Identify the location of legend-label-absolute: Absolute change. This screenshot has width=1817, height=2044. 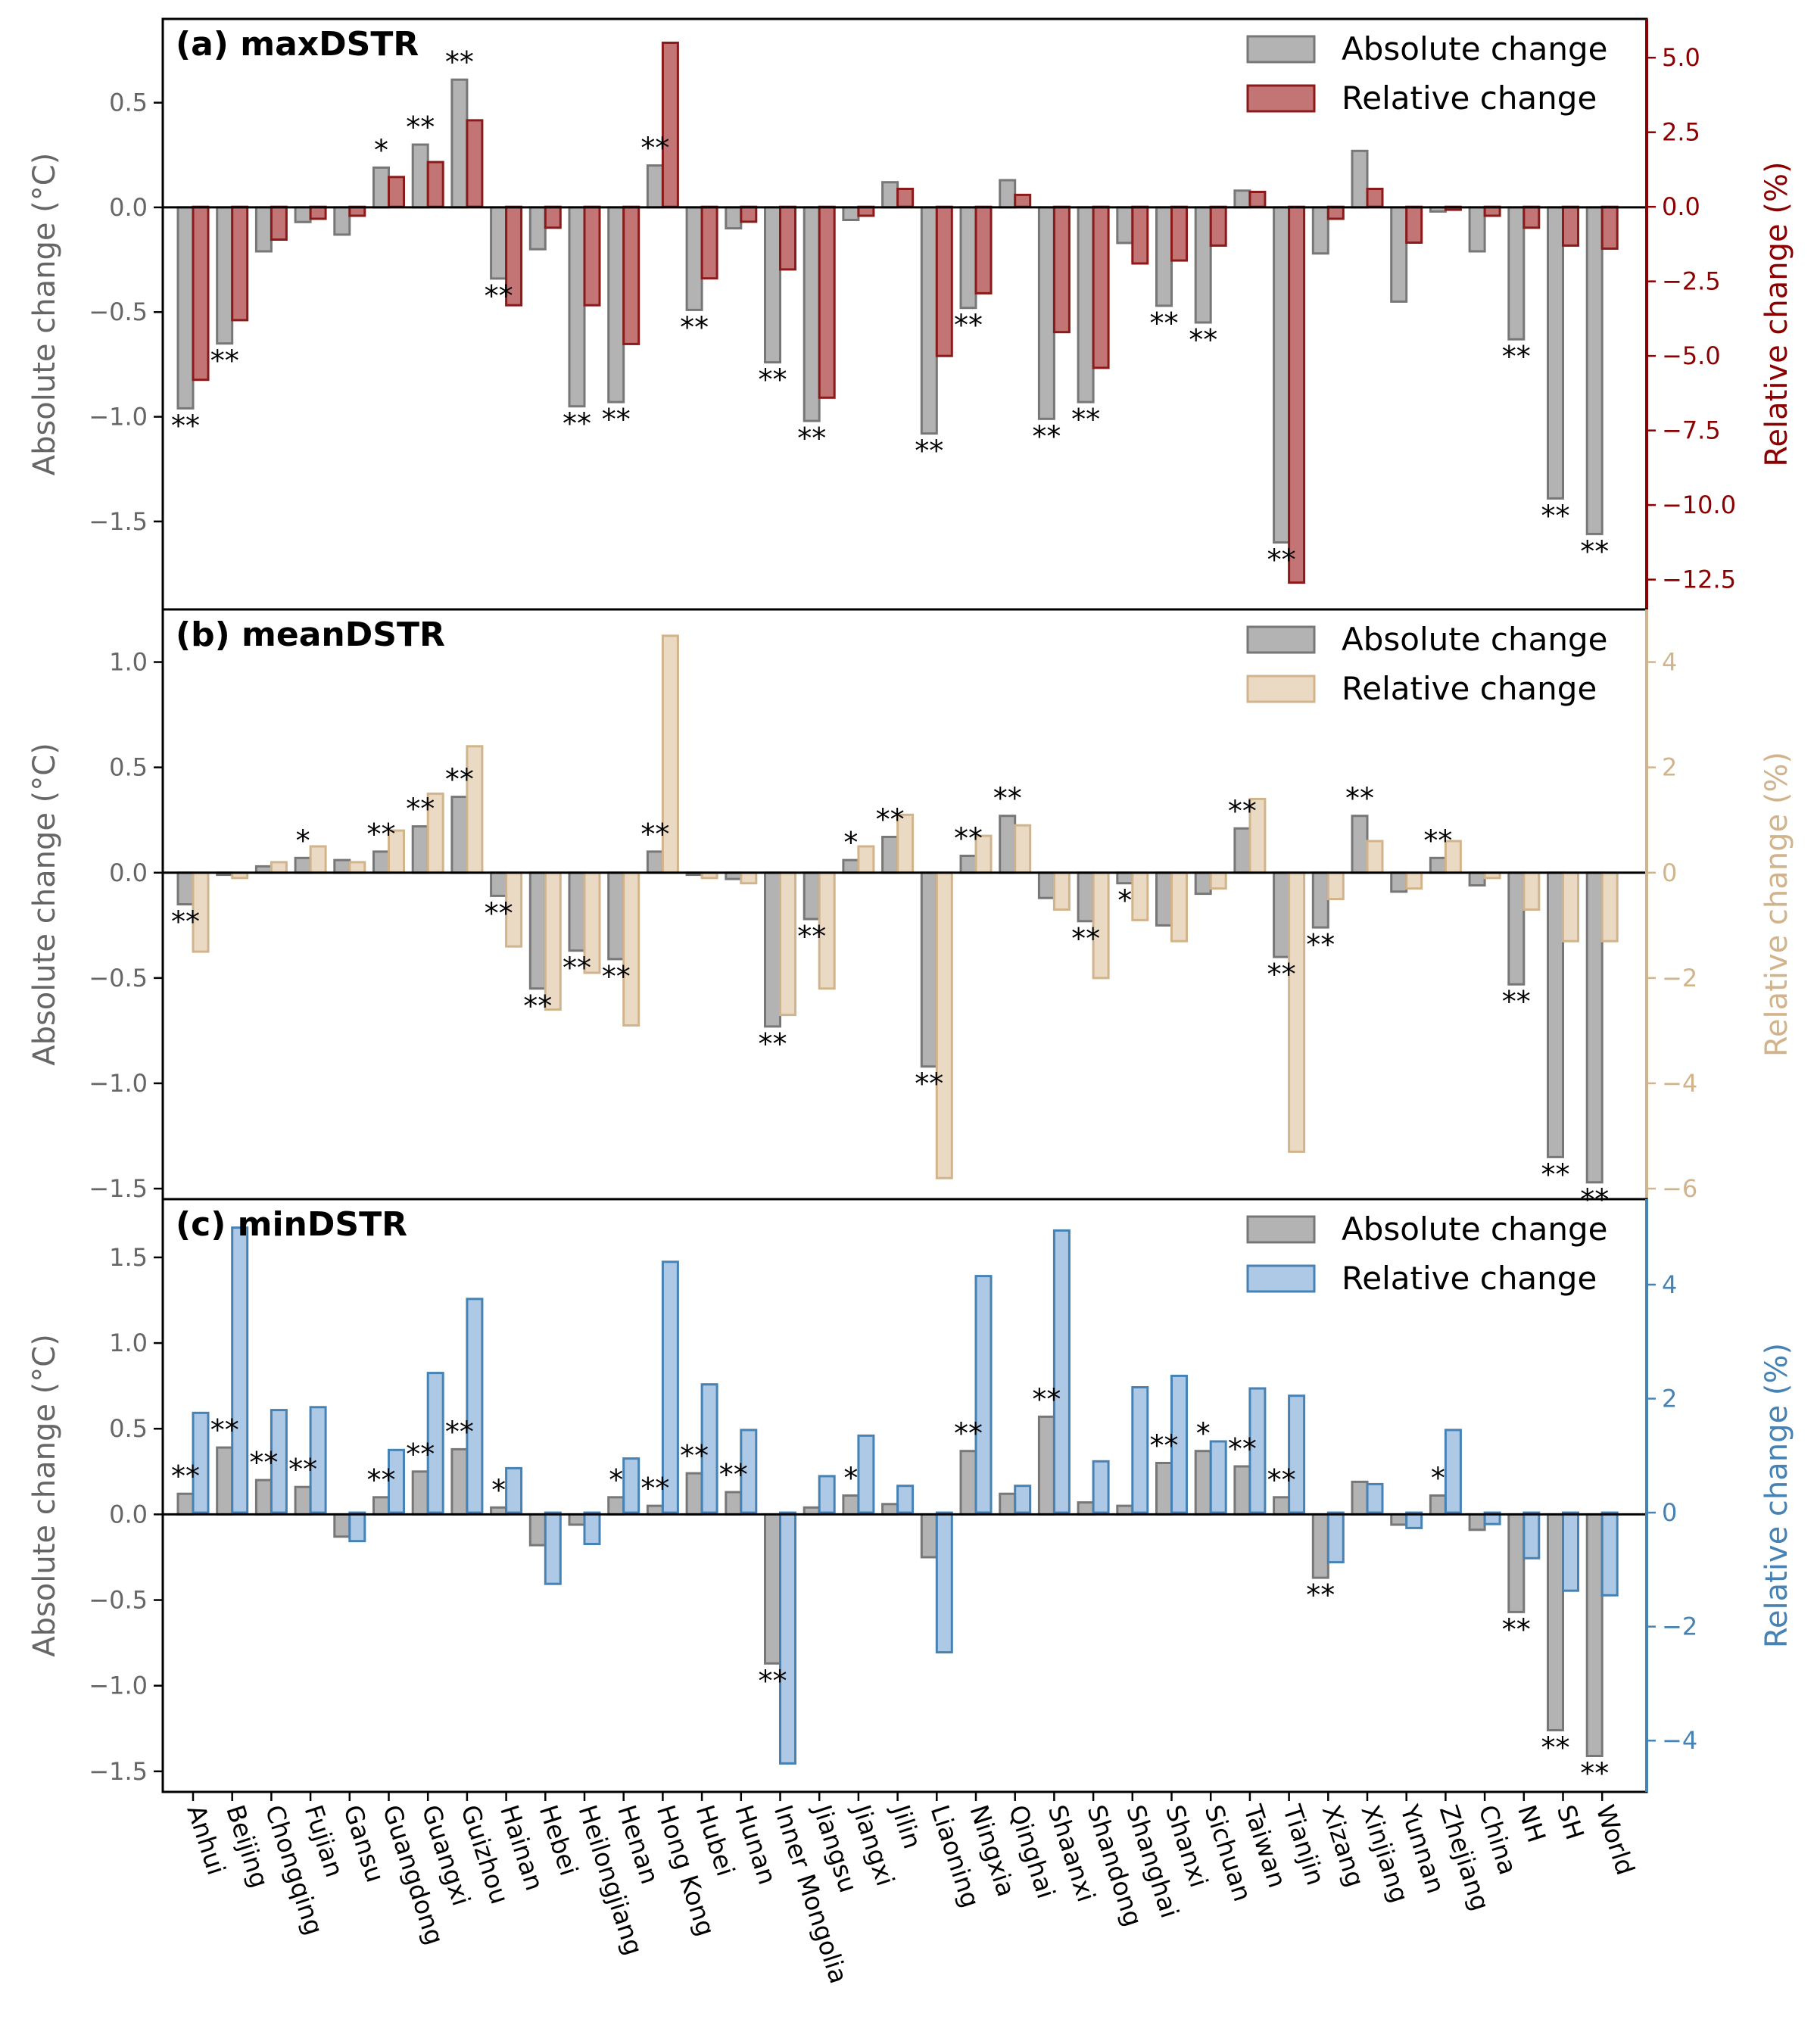
(1474, 1229).